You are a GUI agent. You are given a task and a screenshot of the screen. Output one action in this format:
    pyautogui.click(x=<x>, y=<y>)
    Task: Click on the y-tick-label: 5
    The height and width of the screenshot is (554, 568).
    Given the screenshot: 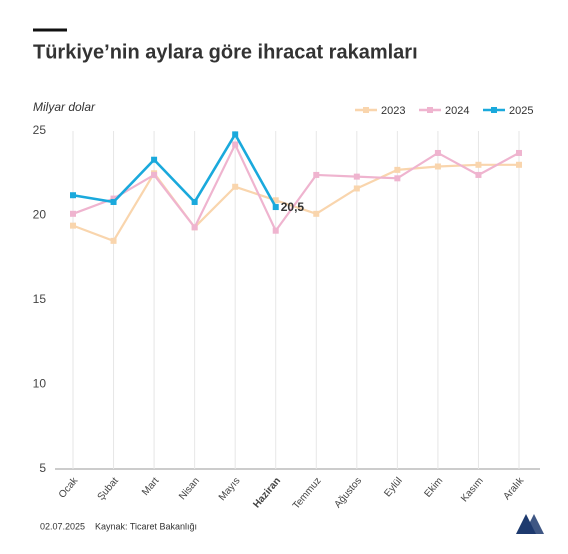 What is the action you would take?
    pyautogui.click(x=42, y=468)
    